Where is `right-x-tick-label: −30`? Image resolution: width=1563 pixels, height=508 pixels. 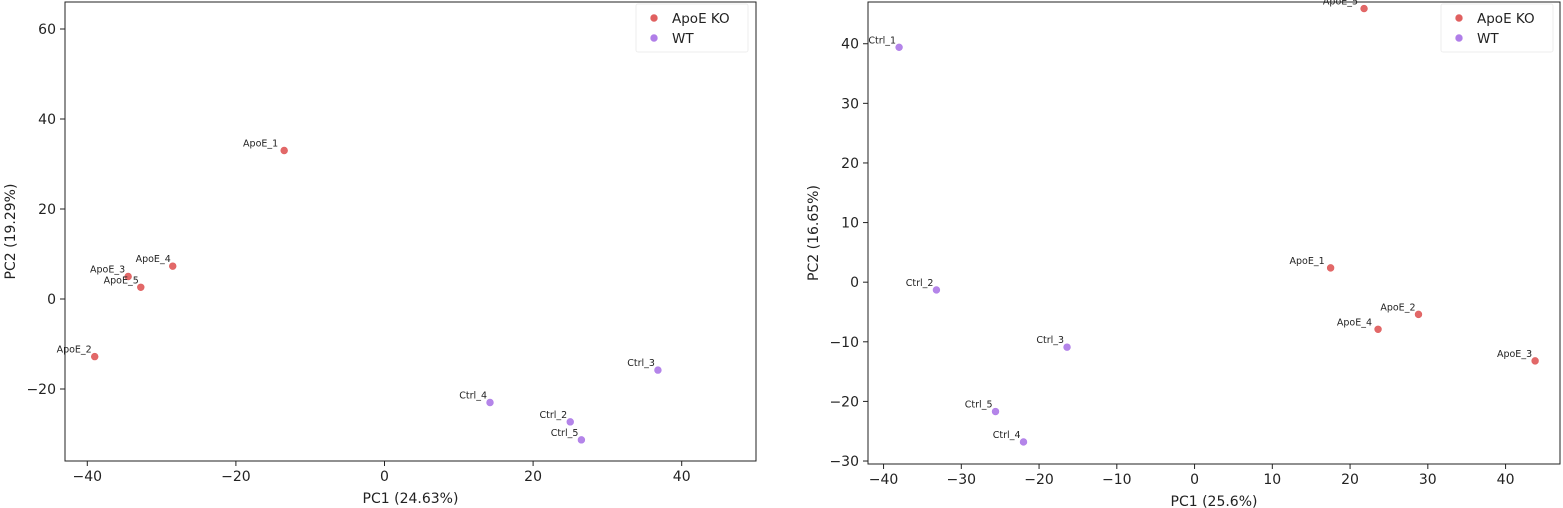
right-x-tick-label: −30 is located at coordinates (962, 480).